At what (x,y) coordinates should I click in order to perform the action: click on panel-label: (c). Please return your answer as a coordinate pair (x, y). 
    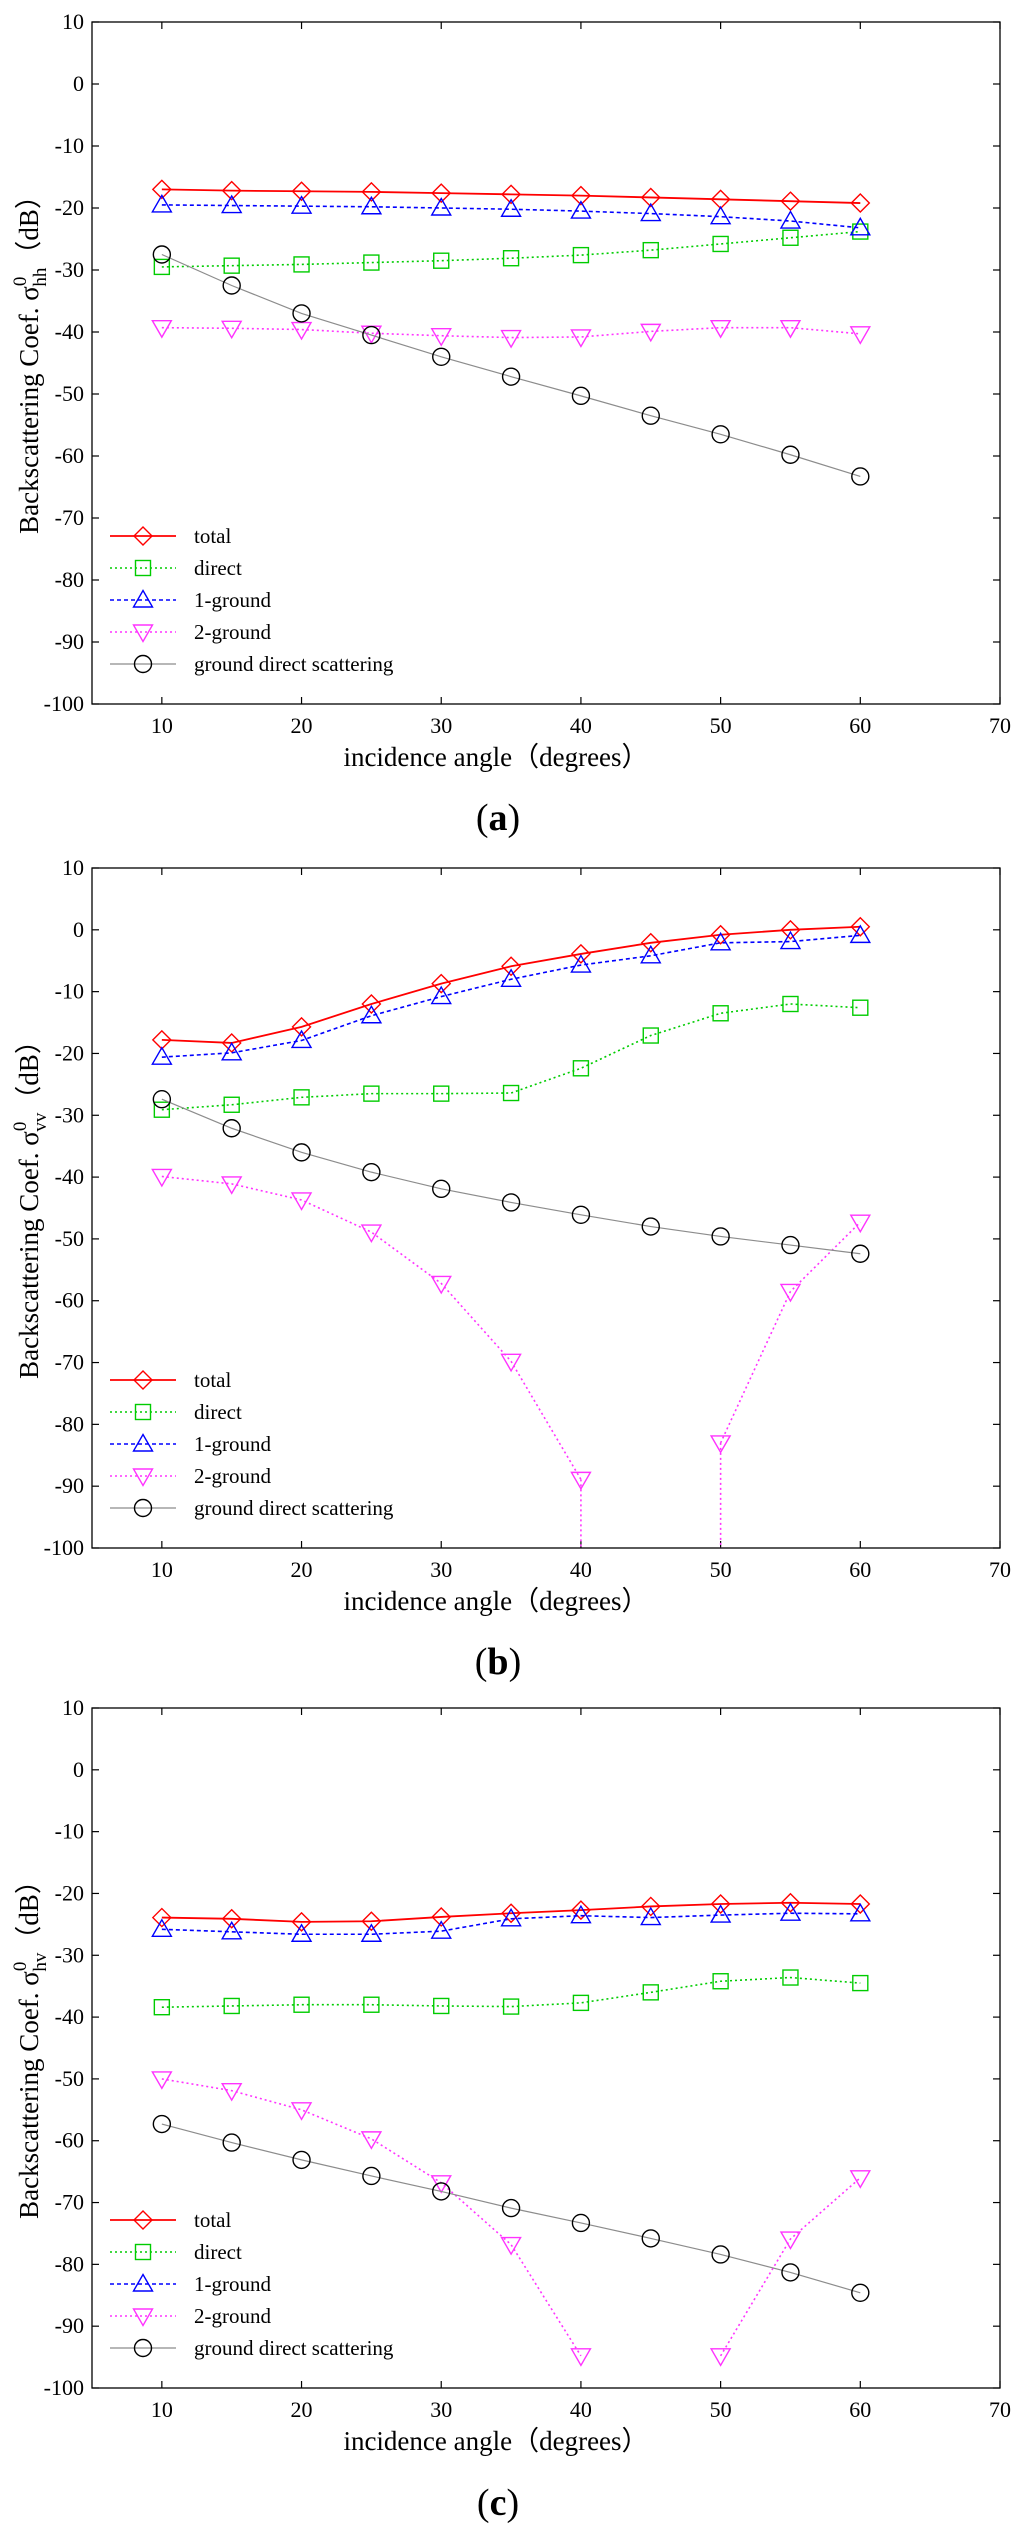
    Looking at the image, I should click on (498, 2503).